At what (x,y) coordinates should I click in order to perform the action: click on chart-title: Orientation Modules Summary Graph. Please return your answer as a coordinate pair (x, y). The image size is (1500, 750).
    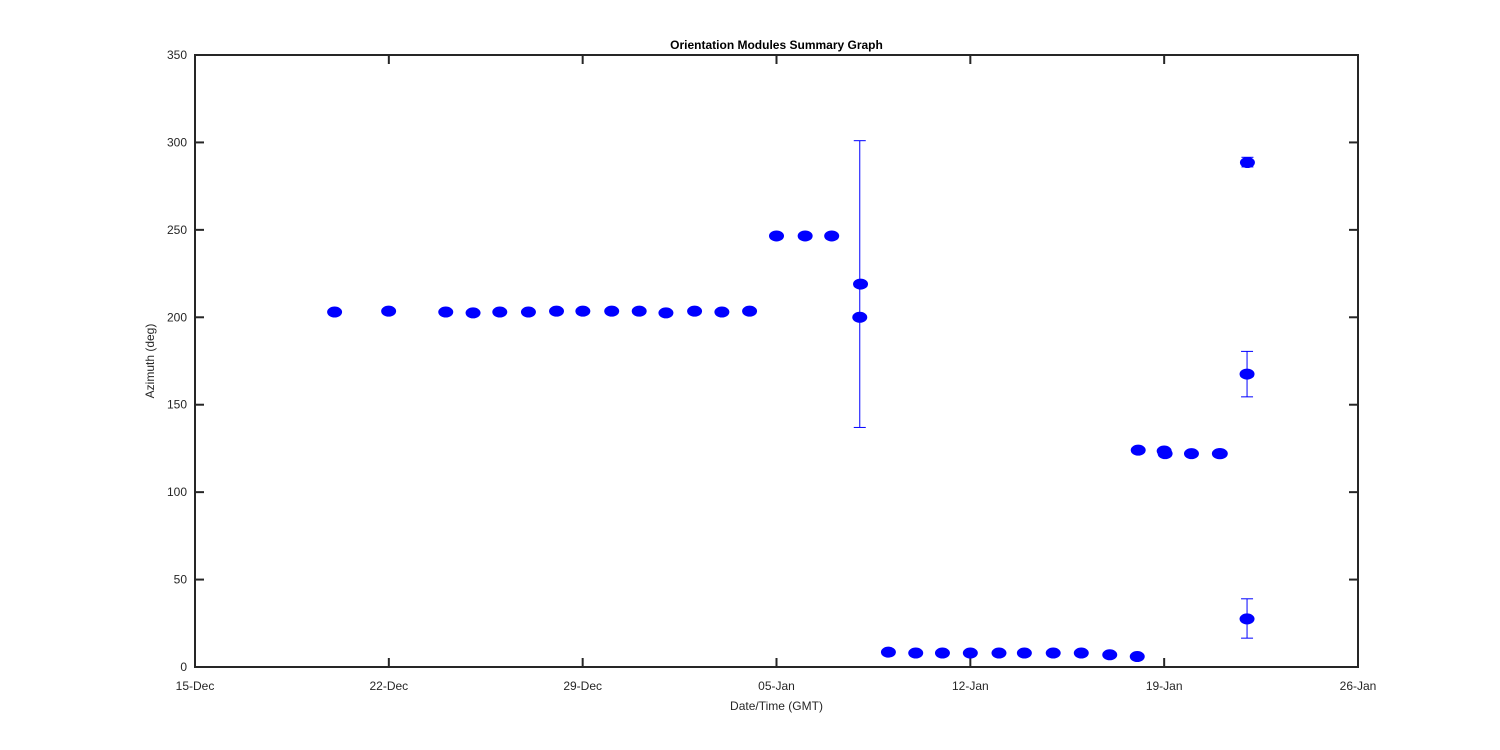
    Looking at the image, I should click on (776, 45).